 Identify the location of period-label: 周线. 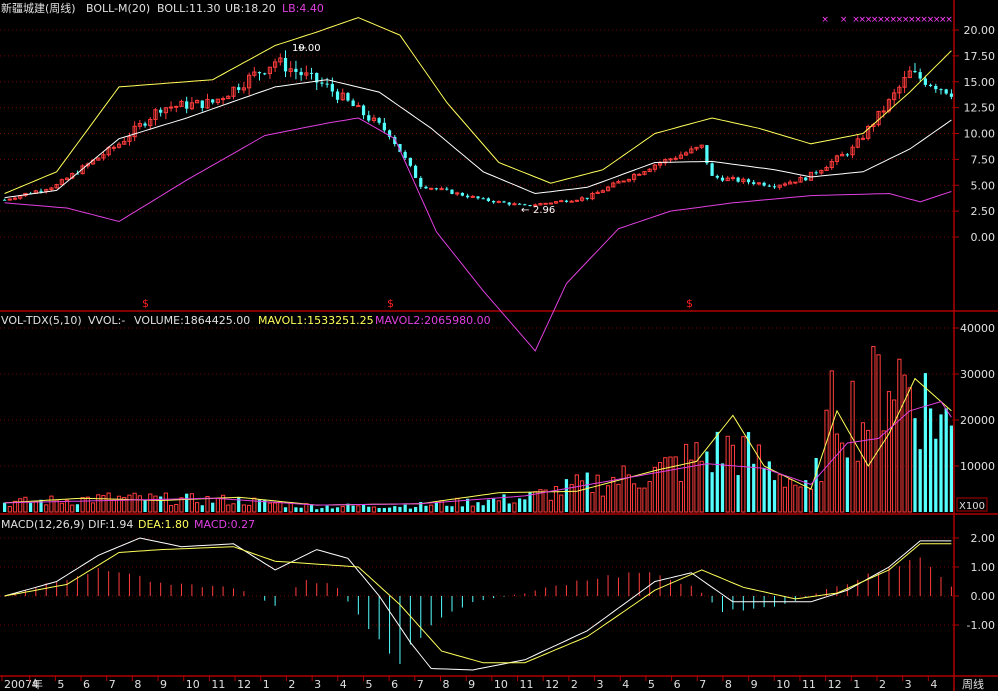
(973, 684).